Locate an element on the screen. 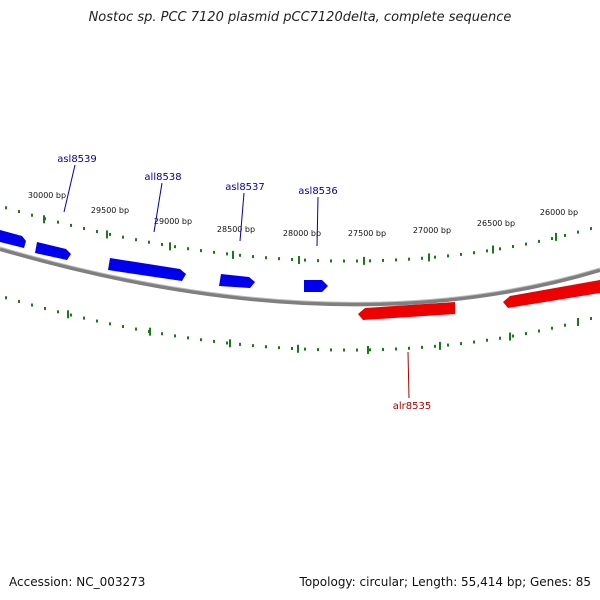 The height and width of the screenshot is (600, 600). gene-label-asl8536: asl8536 is located at coordinates (318, 216).